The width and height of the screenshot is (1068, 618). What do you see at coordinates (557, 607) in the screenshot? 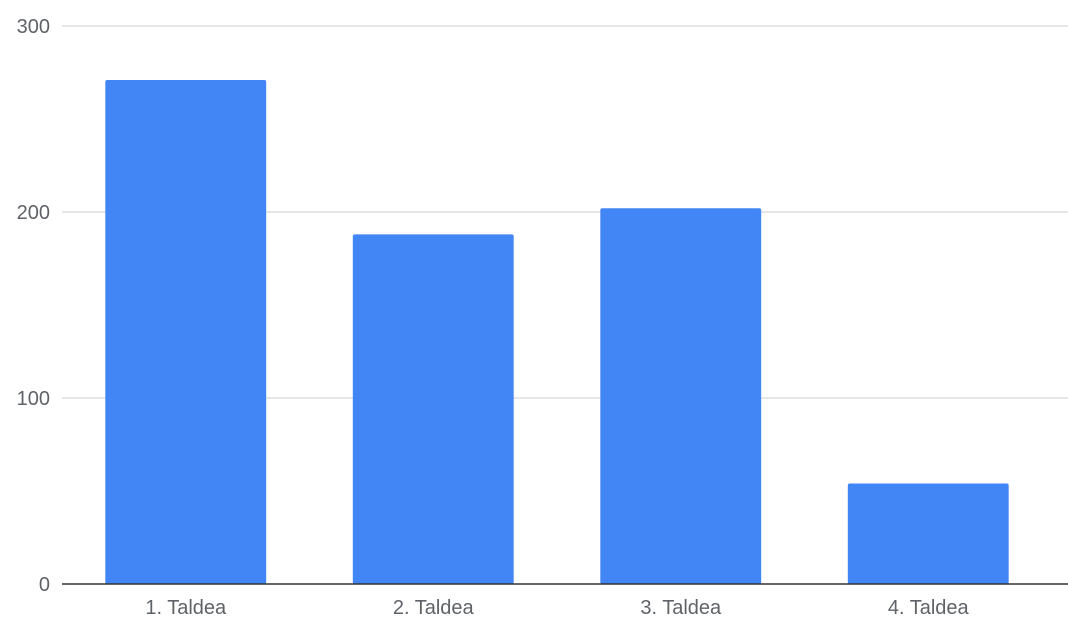
I see `x-axis-category-labels: 1. Taldea 2. Taldea 3. Taldea 4. Taldea` at bounding box center [557, 607].